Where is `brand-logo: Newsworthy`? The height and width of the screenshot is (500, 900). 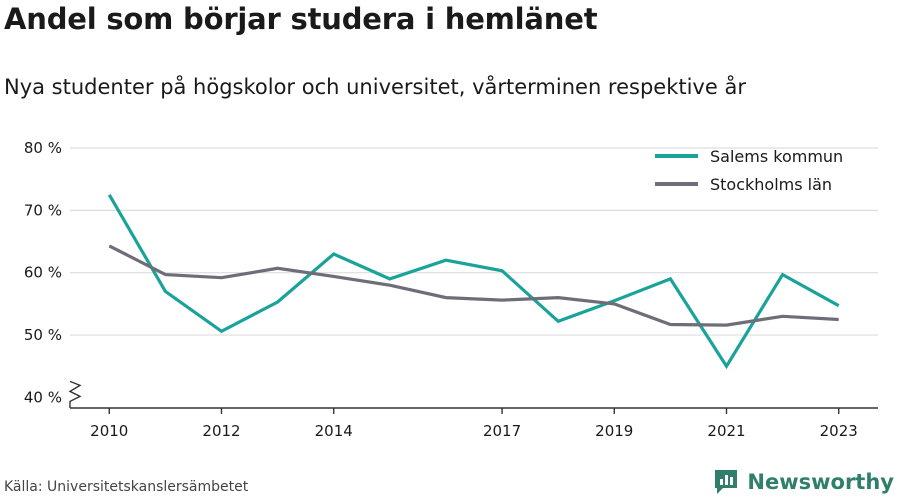
brand-logo: Newsworthy is located at coordinates (803, 482).